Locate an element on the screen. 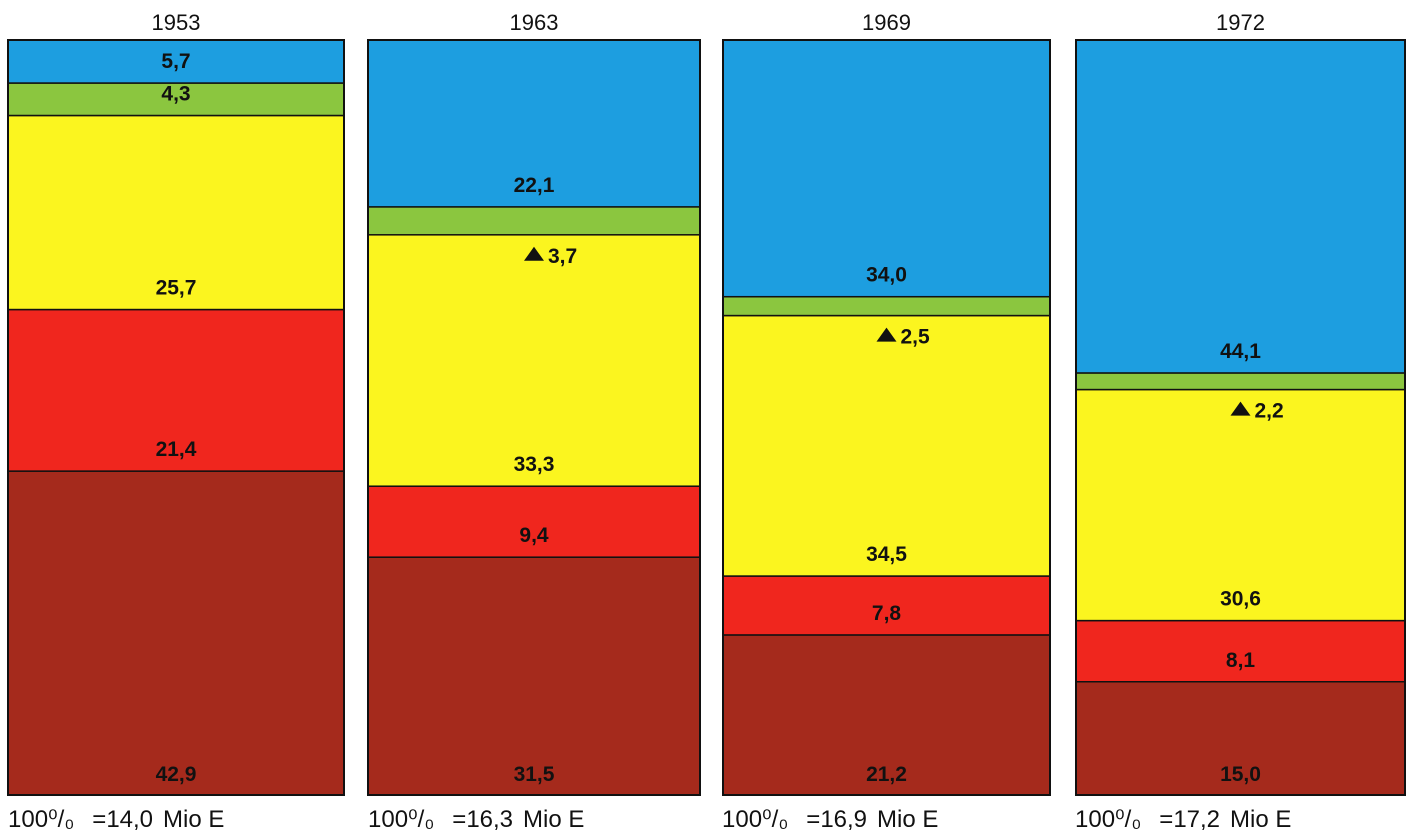  year-label-1972: 1972 is located at coordinates (1240, 22).